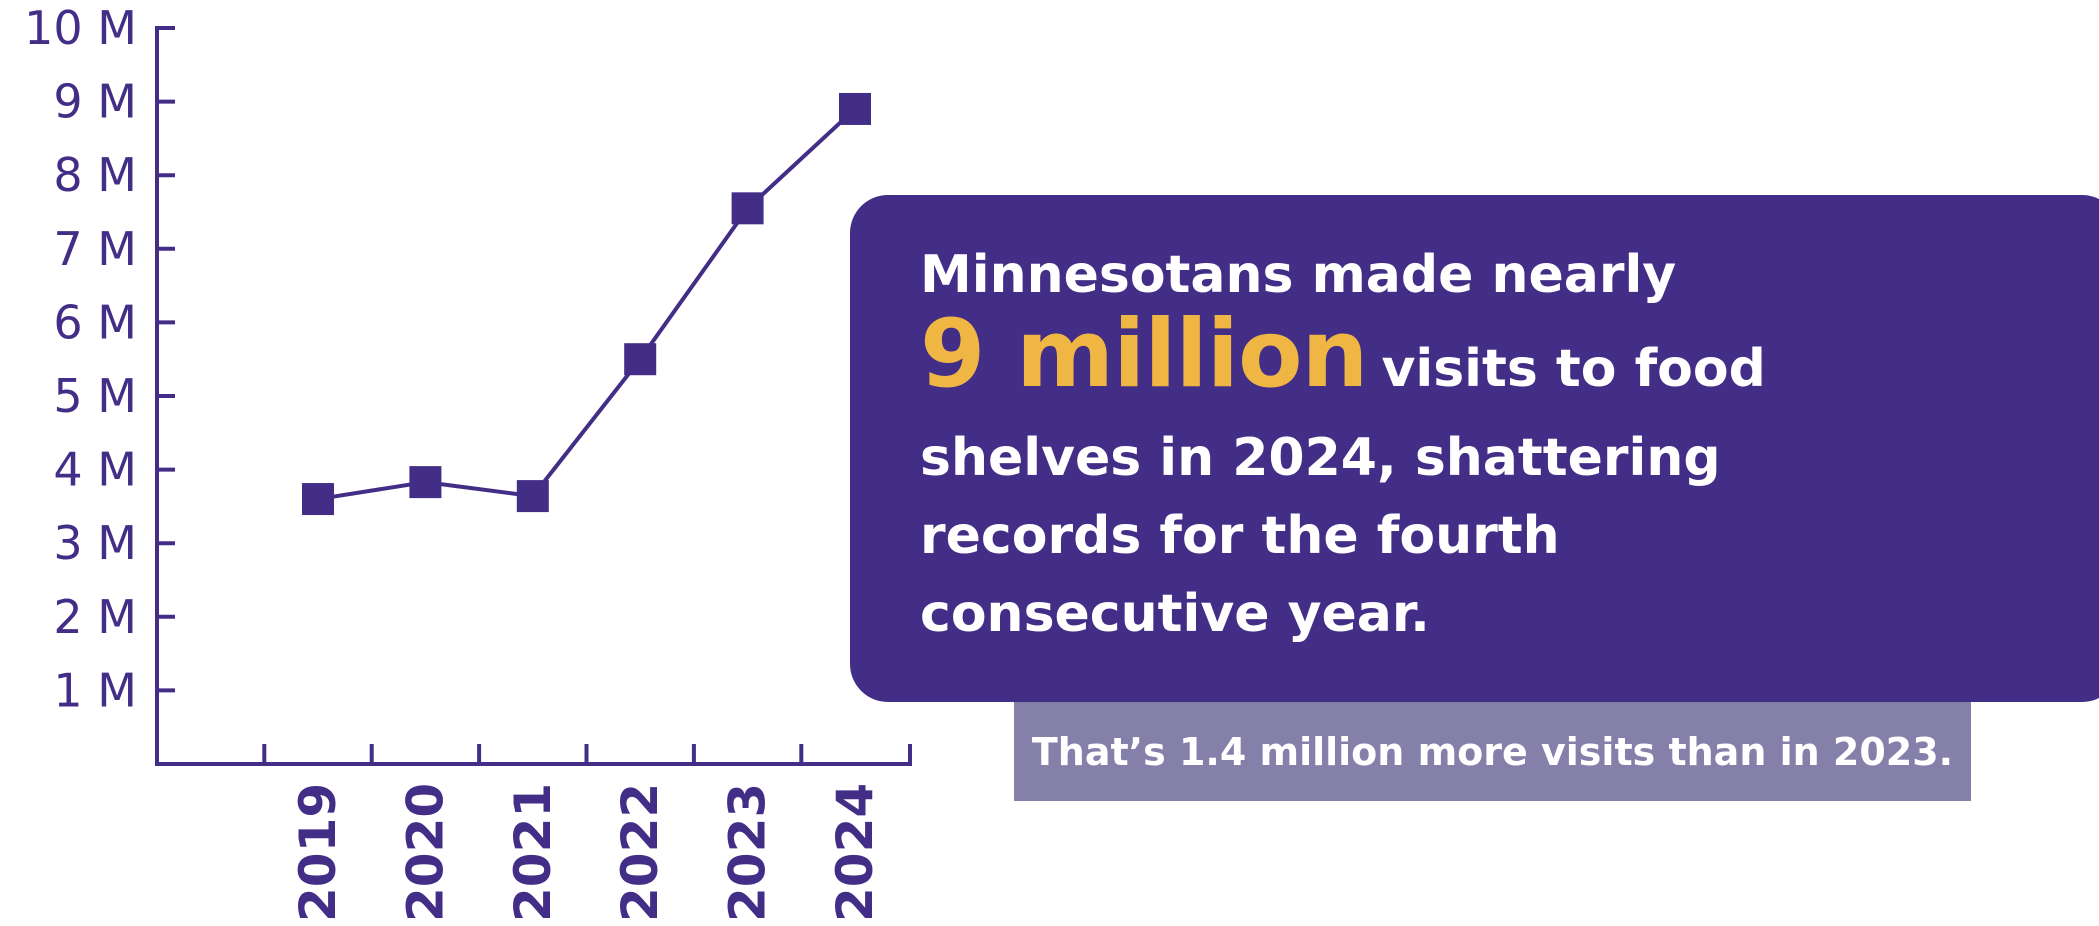  What do you see at coordinates (1320, 458) in the screenshot?
I see `headline-line-3: shelves in 2024, shattering` at bounding box center [1320, 458].